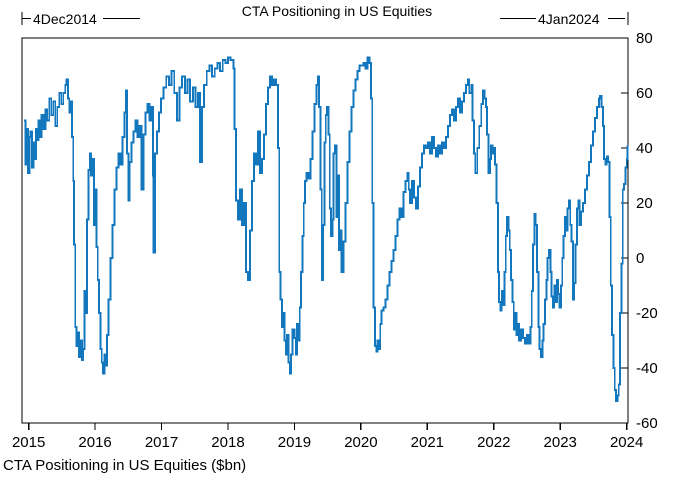 The height and width of the screenshot is (482, 675). I want to click on x-tick-label: 2021, so click(427, 442).